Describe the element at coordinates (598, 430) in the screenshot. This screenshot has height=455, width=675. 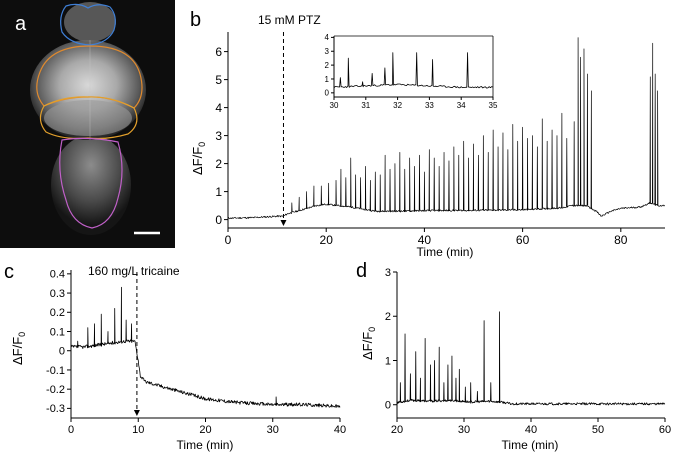
I see `x-tick-label: 50` at that location.